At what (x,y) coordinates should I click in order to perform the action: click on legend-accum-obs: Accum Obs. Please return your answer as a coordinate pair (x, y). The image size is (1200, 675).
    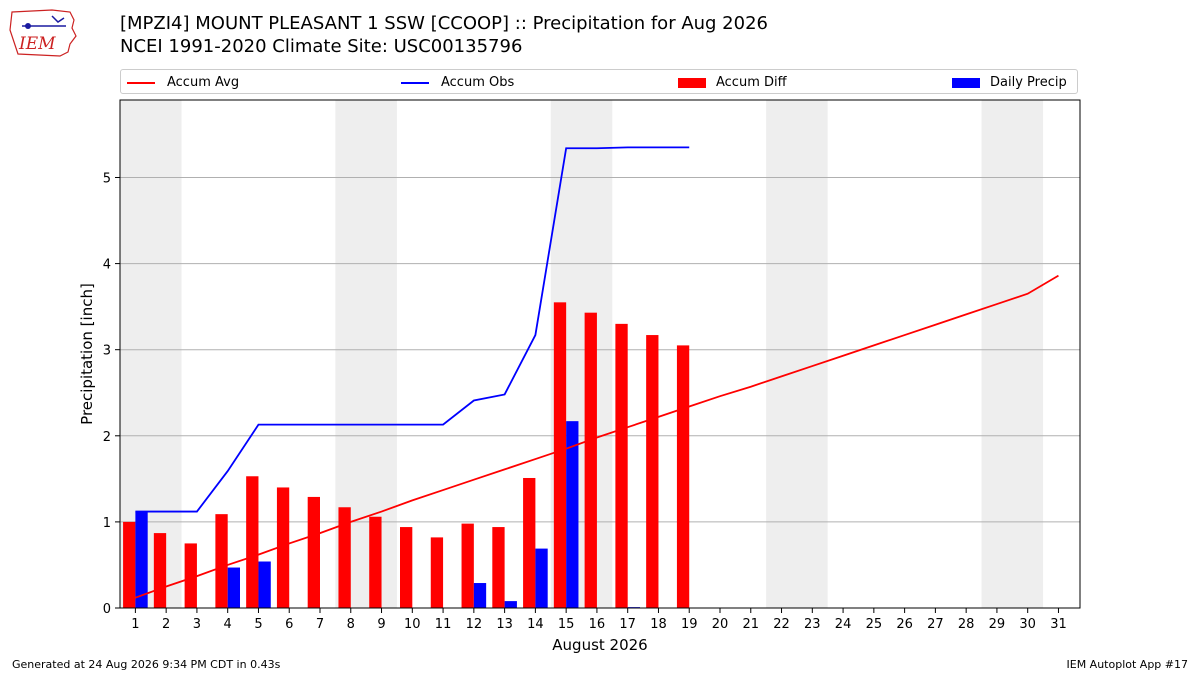
    Looking at the image, I should click on (457, 82).